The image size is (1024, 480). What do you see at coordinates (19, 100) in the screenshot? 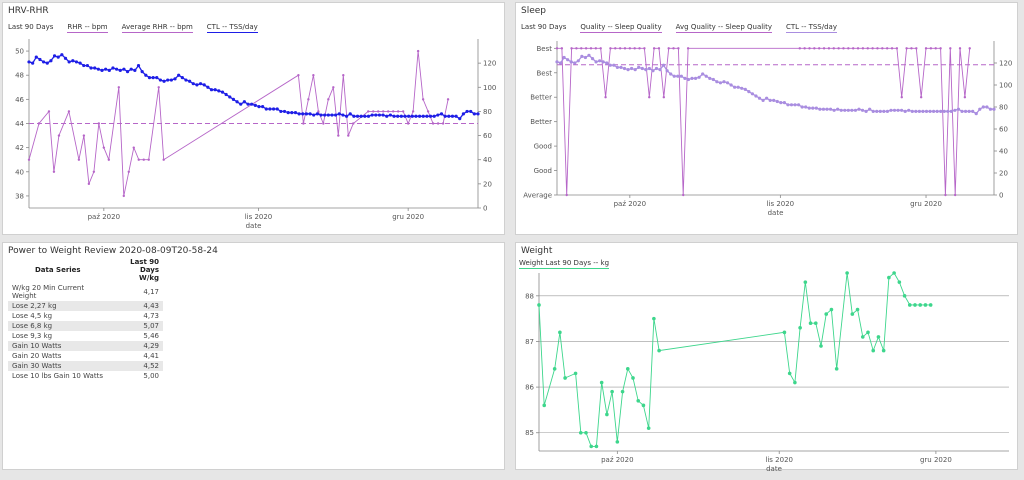
I see `y-tick-label-left: 46` at bounding box center [19, 100].